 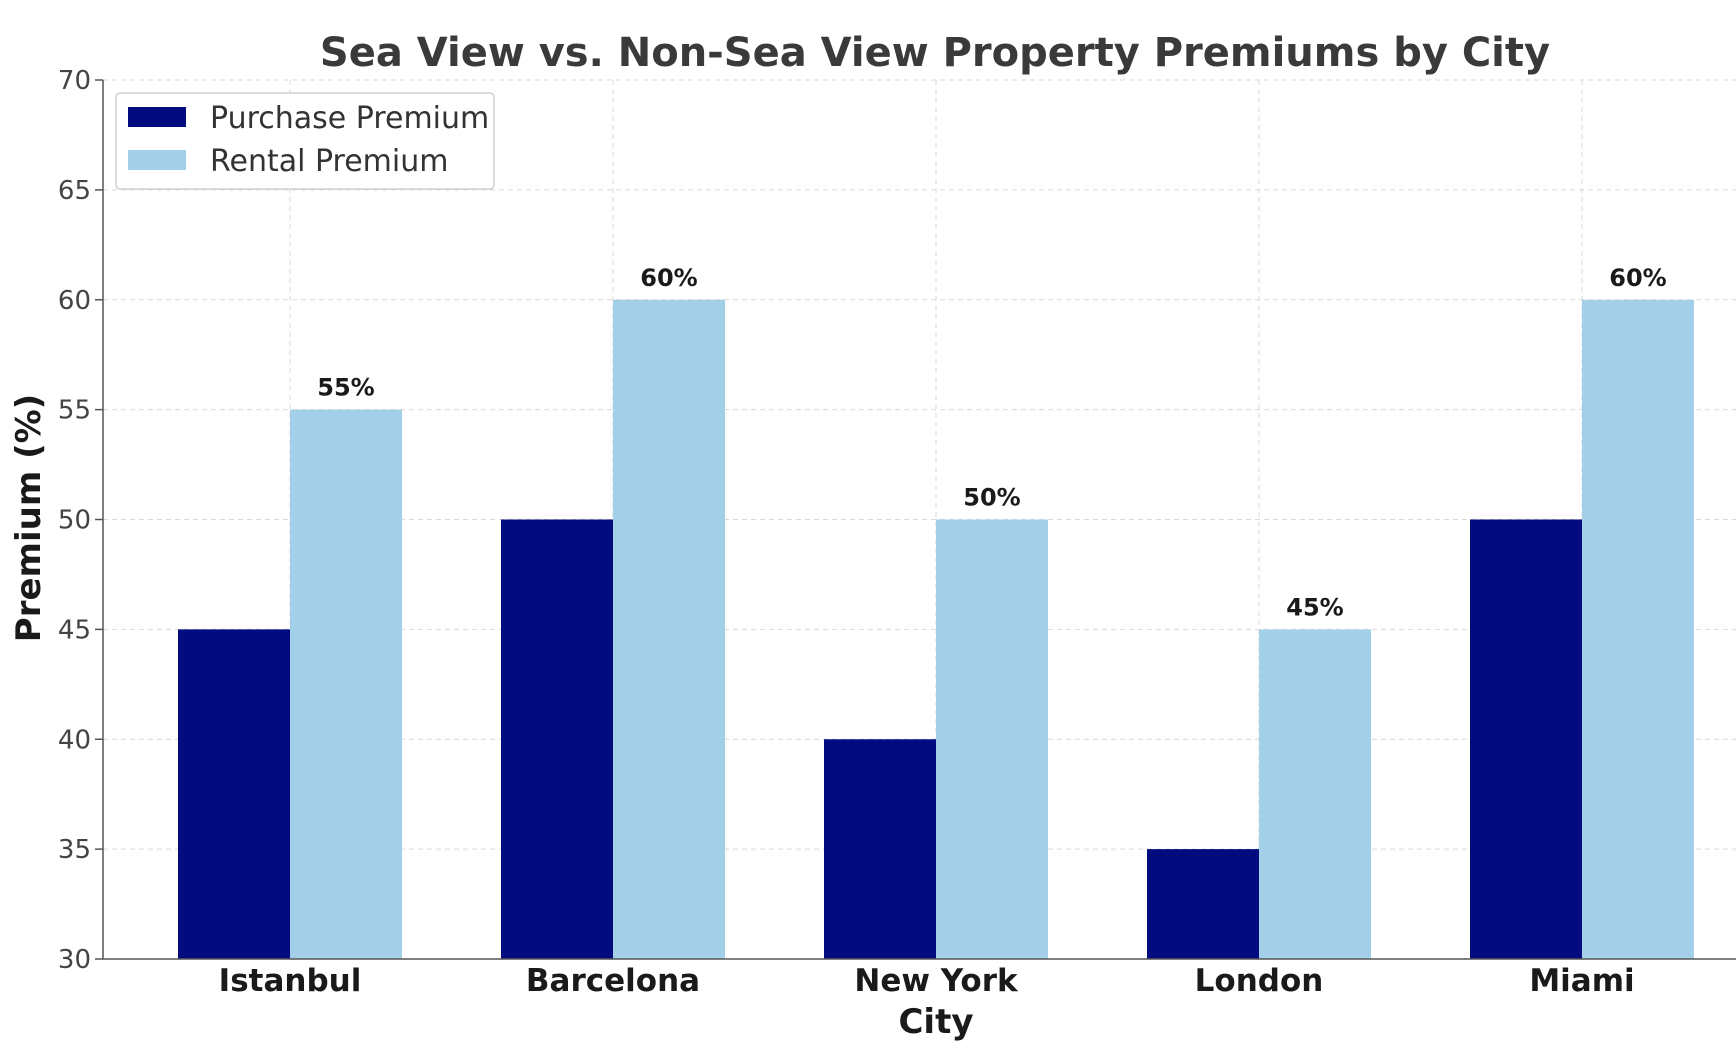 I want to click on bar-data-label: 50%, so click(x=991, y=498).